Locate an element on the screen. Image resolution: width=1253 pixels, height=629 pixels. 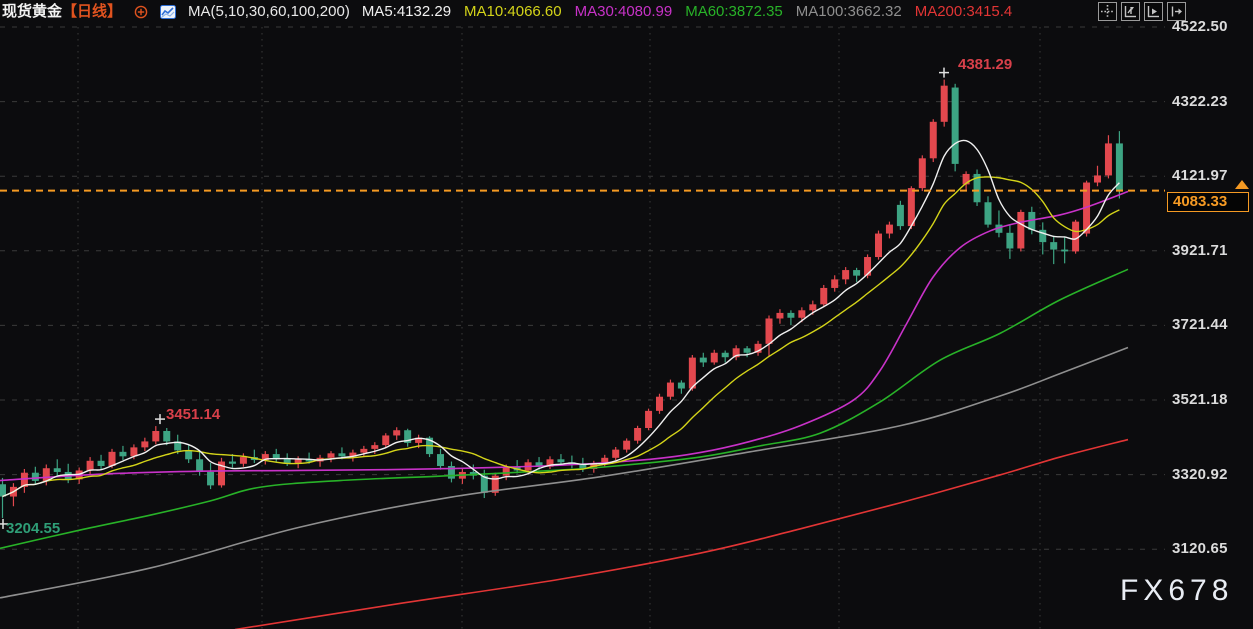
symbol-title: 现货黄金【日线】 is located at coordinates (62, 12).